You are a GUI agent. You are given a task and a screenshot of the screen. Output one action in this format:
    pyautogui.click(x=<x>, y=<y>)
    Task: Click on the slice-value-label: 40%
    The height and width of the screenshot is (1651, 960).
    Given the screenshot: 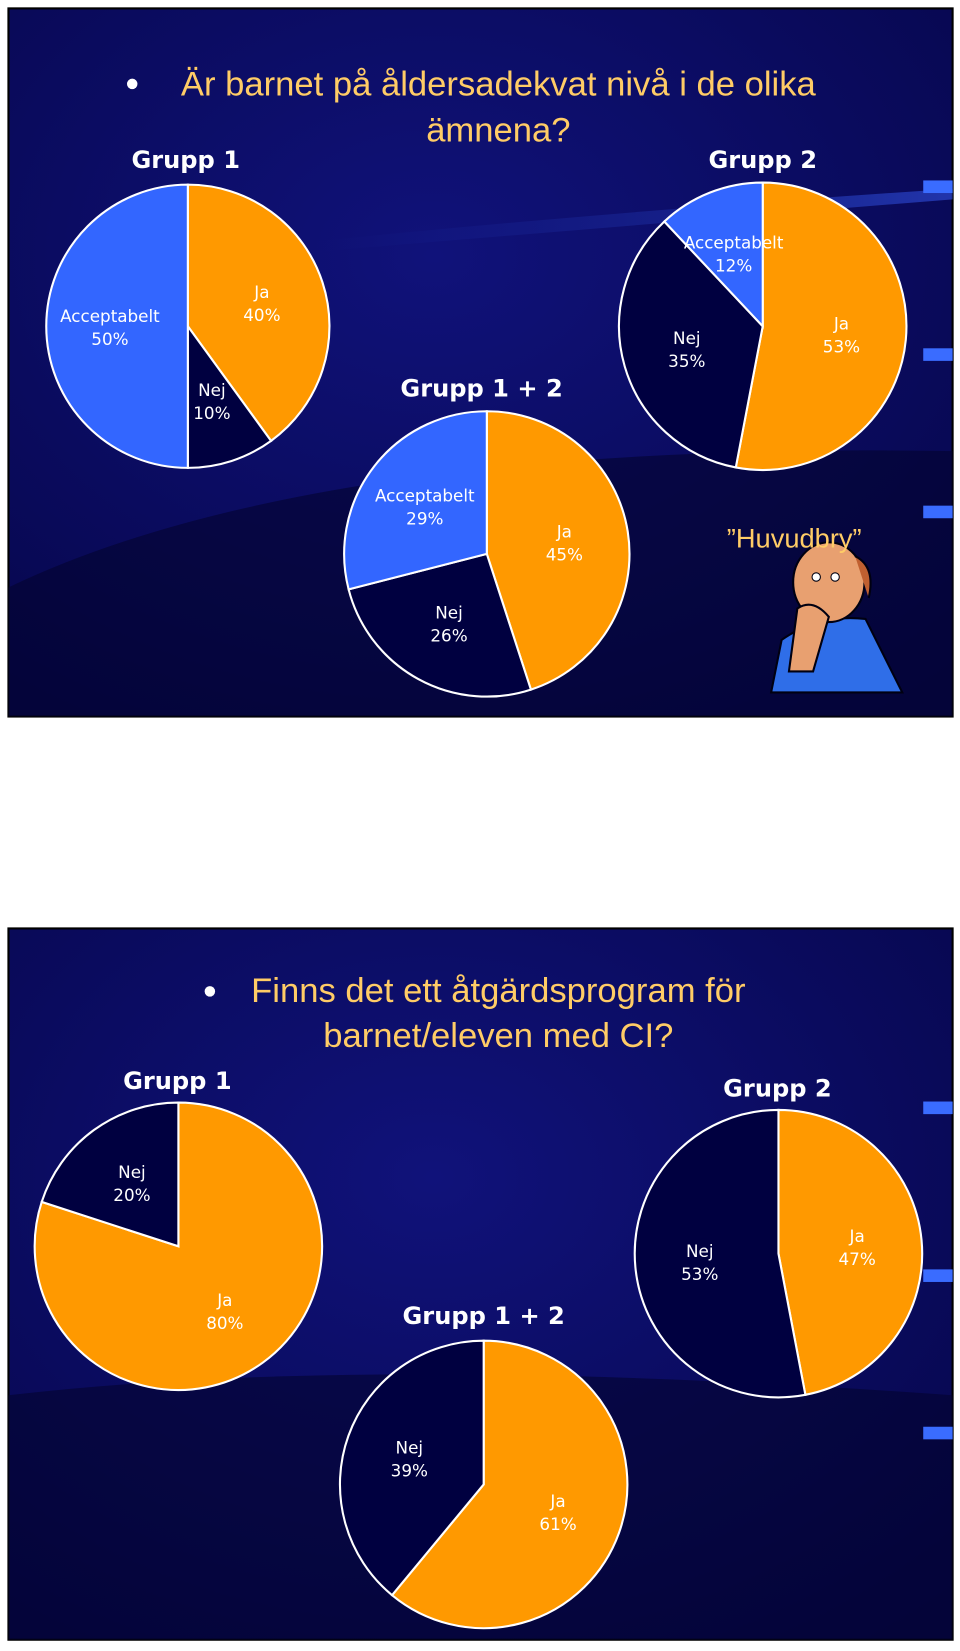 What is the action you would take?
    pyautogui.click(x=261, y=315)
    